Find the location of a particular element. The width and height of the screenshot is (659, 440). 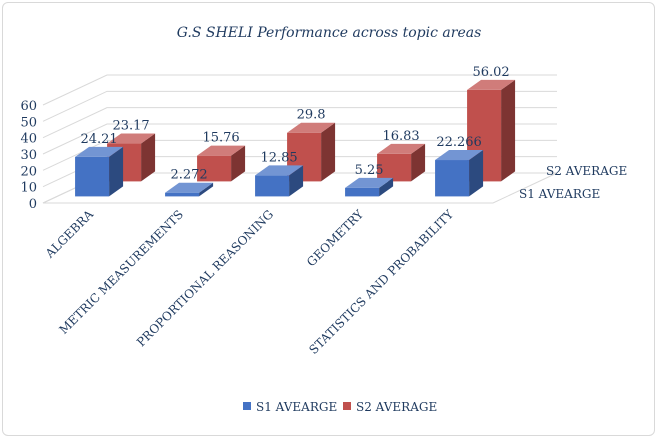

data-label: 22.266 is located at coordinates (459, 142).